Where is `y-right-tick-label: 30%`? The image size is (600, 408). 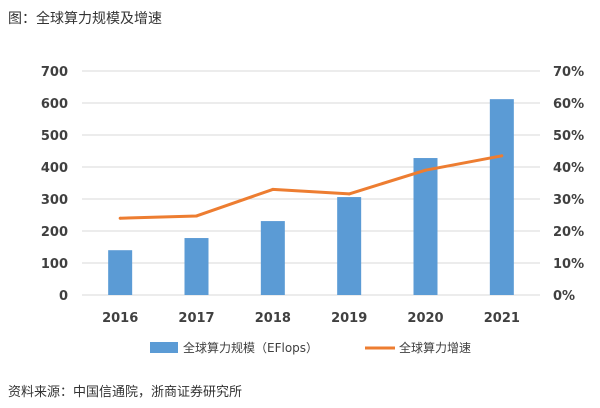
y-right-tick-label: 30% is located at coordinates (568, 200).